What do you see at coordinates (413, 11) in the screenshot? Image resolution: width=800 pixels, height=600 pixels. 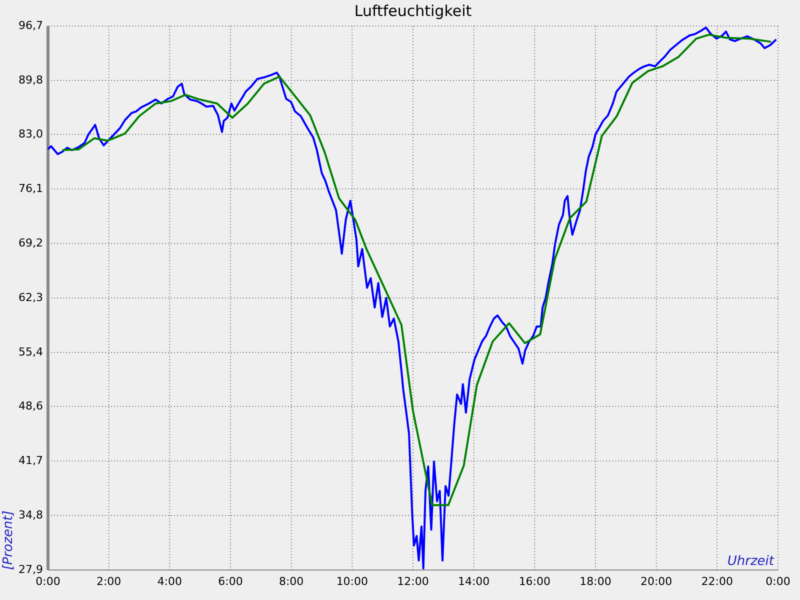 I see `chart-title: Luftfeuchtigkeit` at bounding box center [413, 11].